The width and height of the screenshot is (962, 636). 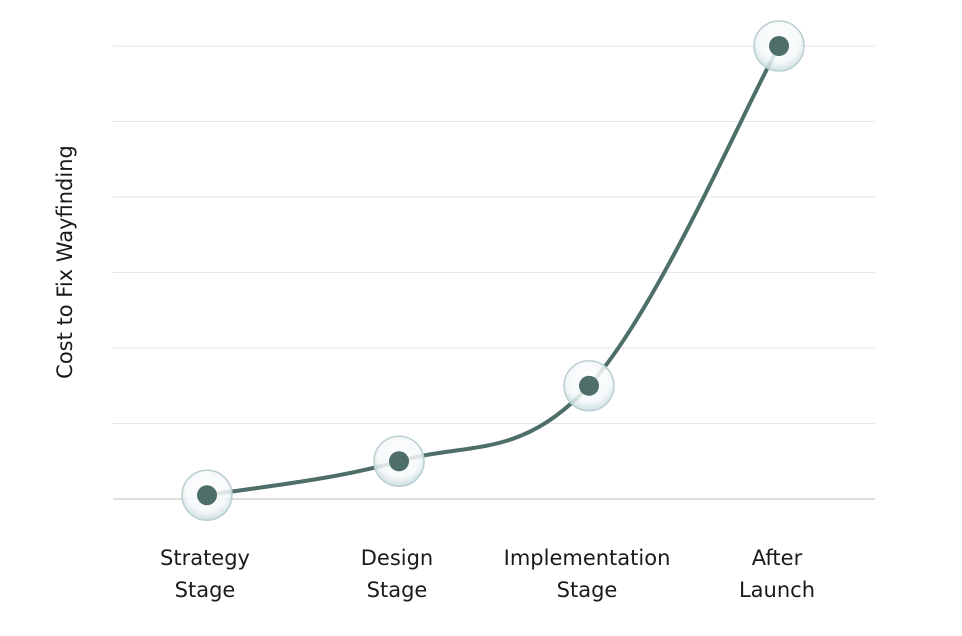 What do you see at coordinates (397, 574) in the screenshot?
I see `x-tick-label: Design Stage` at bounding box center [397, 574].